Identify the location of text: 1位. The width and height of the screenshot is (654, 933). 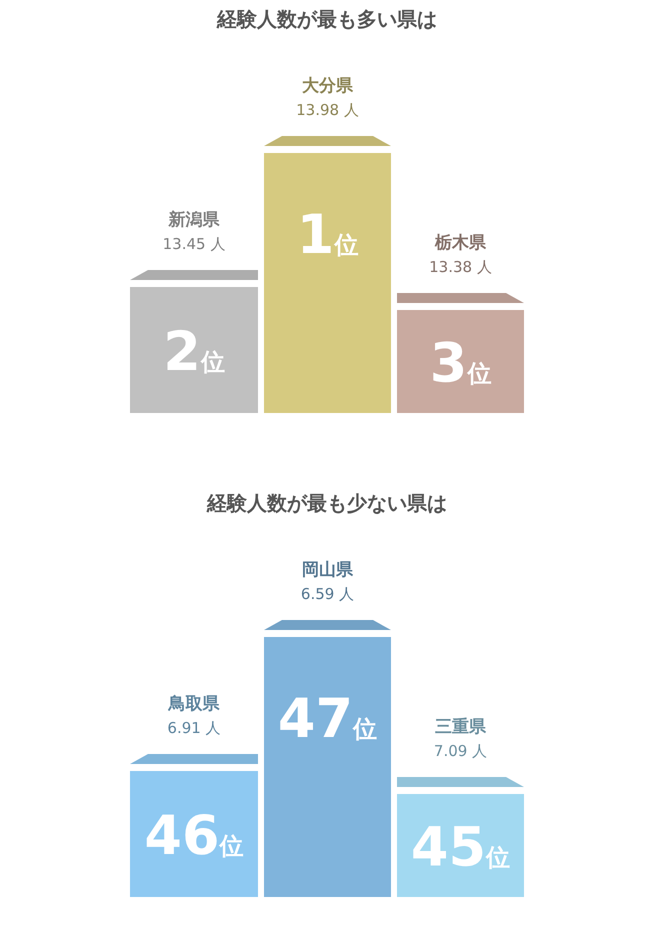
(327, 234).